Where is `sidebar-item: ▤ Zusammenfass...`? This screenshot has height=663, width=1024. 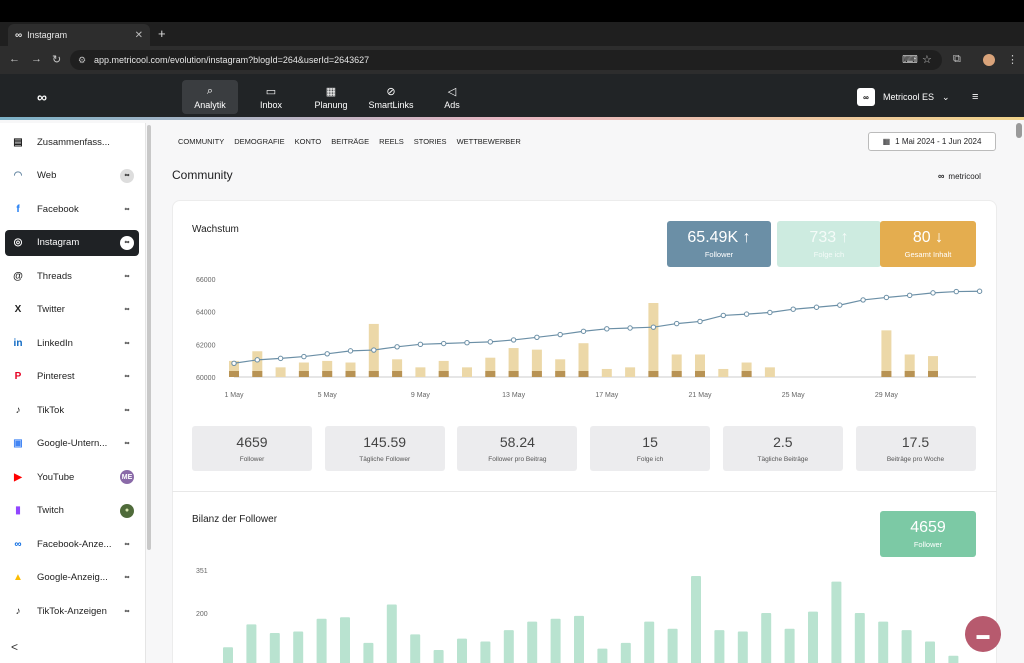
sidebar-item: ▤ Zusammenfass... is located at coordinates (72, 142).